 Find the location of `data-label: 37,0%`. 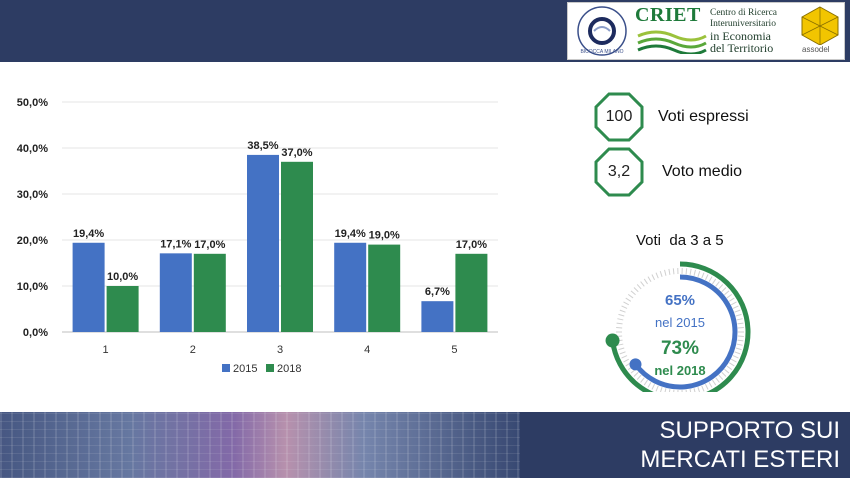

data-label: 37,0% is located at coordinates (296, 153).